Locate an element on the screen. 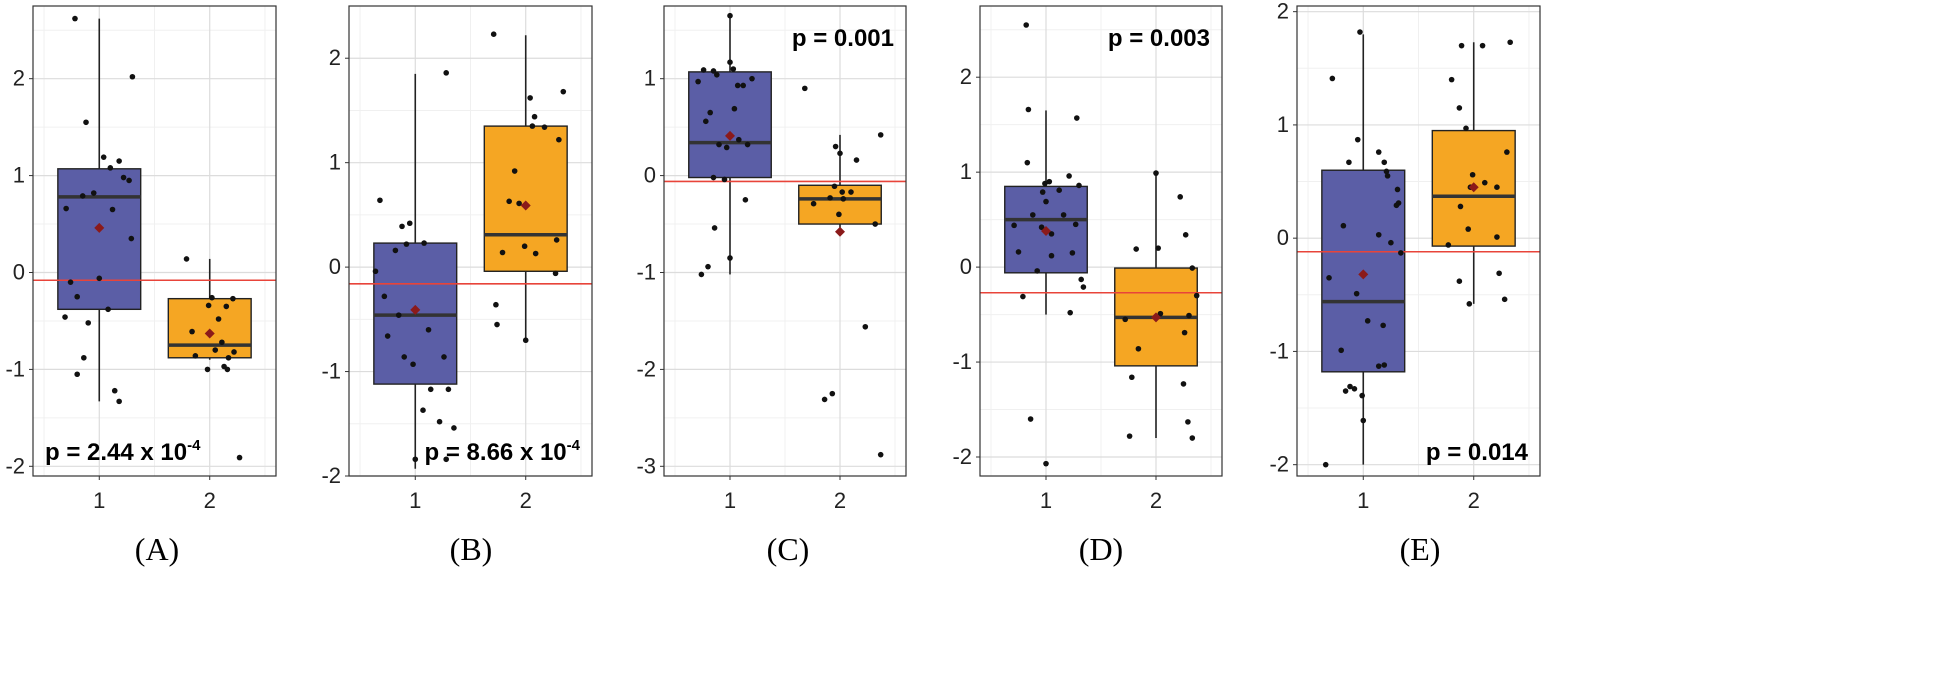 This screenshot has width=1950, height=697. y-tick-label: 2 is located at coordinates (1283, 12).